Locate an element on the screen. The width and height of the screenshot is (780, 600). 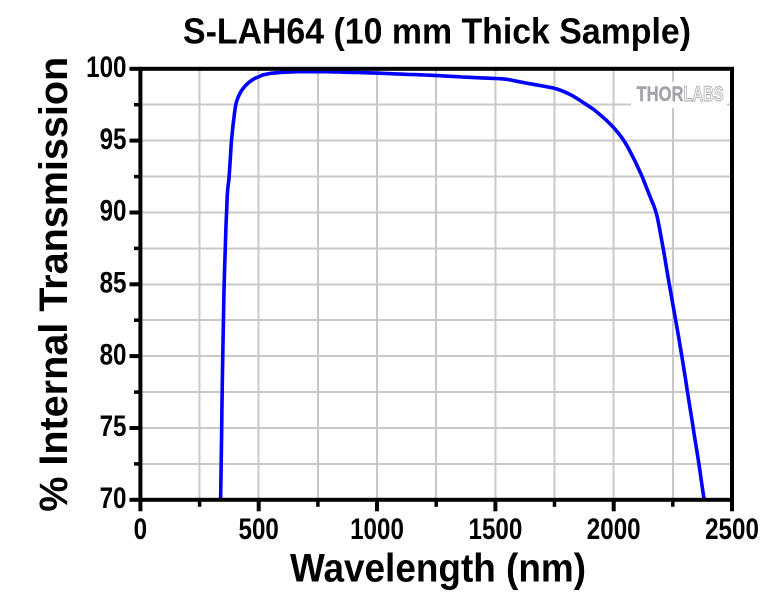
svg-text: 1500 is located at coordinates (495, 529).